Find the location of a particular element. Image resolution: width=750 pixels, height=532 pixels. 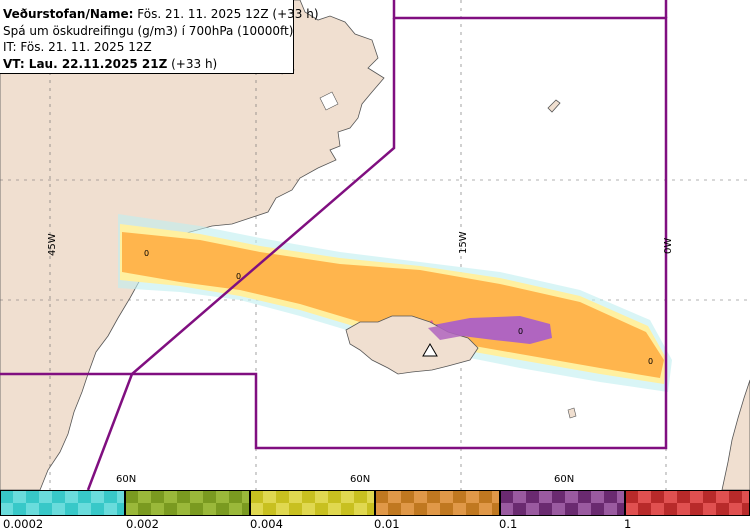

legend-color-bar is located at coordinates (375, 503).